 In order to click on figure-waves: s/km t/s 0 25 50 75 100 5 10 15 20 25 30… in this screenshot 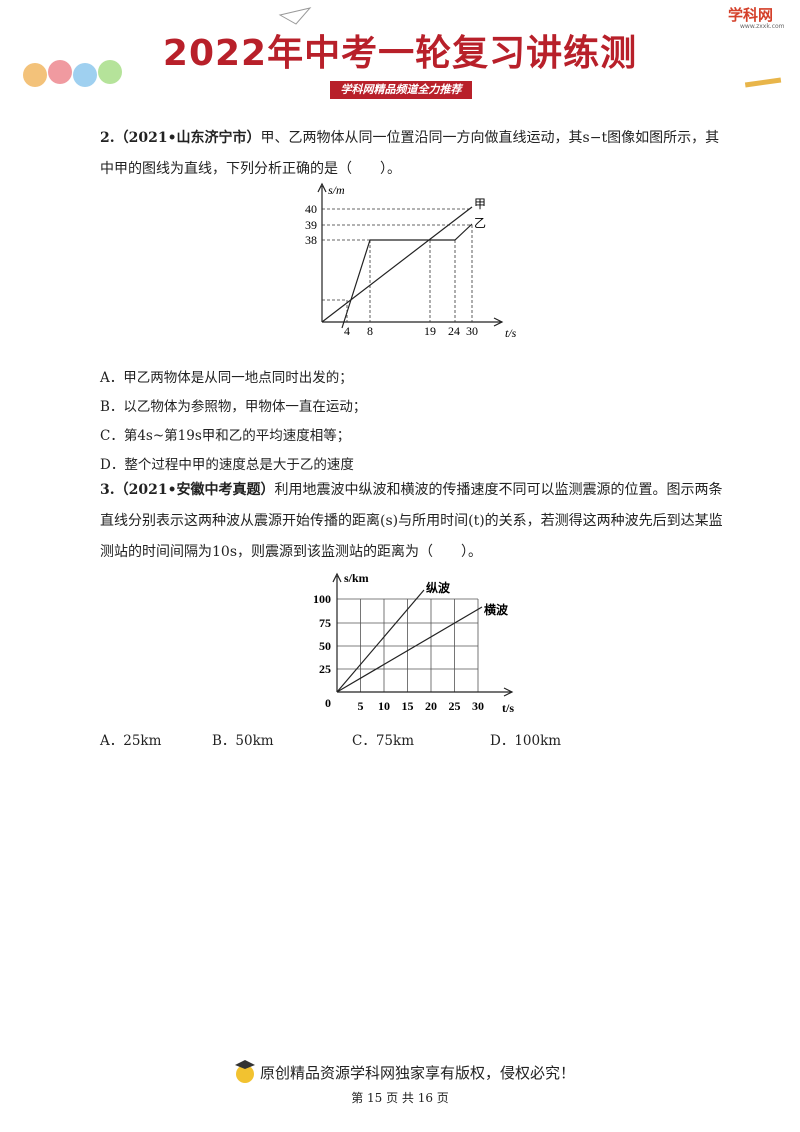, I will do `click(413, 643)`.